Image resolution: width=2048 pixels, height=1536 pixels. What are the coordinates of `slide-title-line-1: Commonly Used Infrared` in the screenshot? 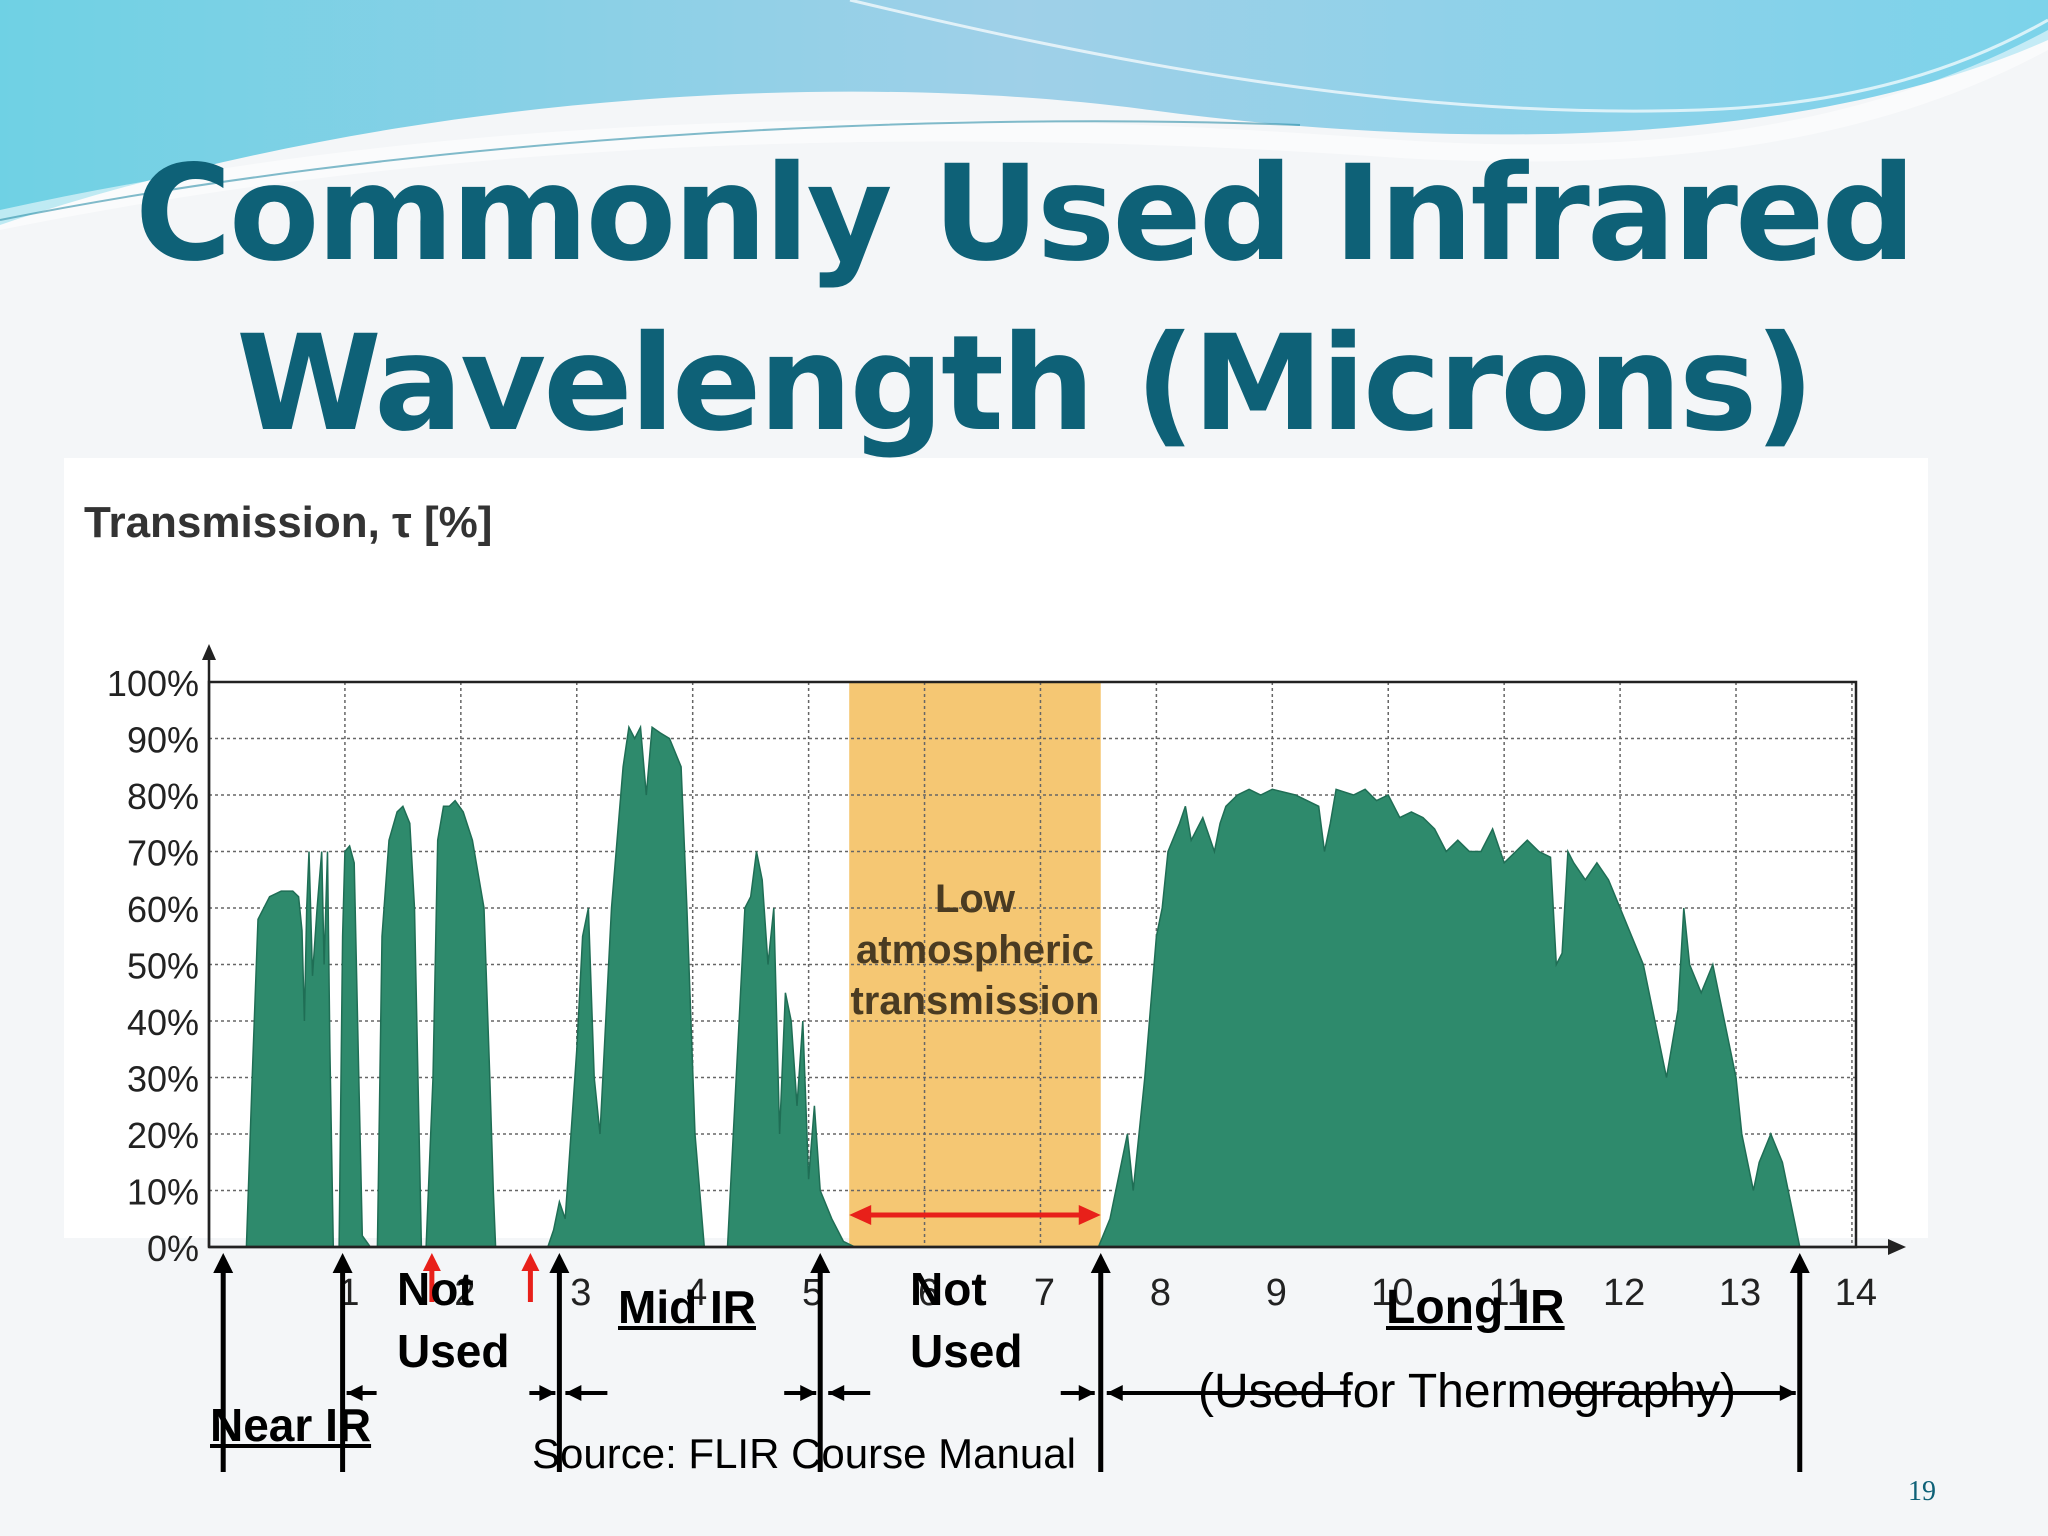 It's located at (1025, 214).